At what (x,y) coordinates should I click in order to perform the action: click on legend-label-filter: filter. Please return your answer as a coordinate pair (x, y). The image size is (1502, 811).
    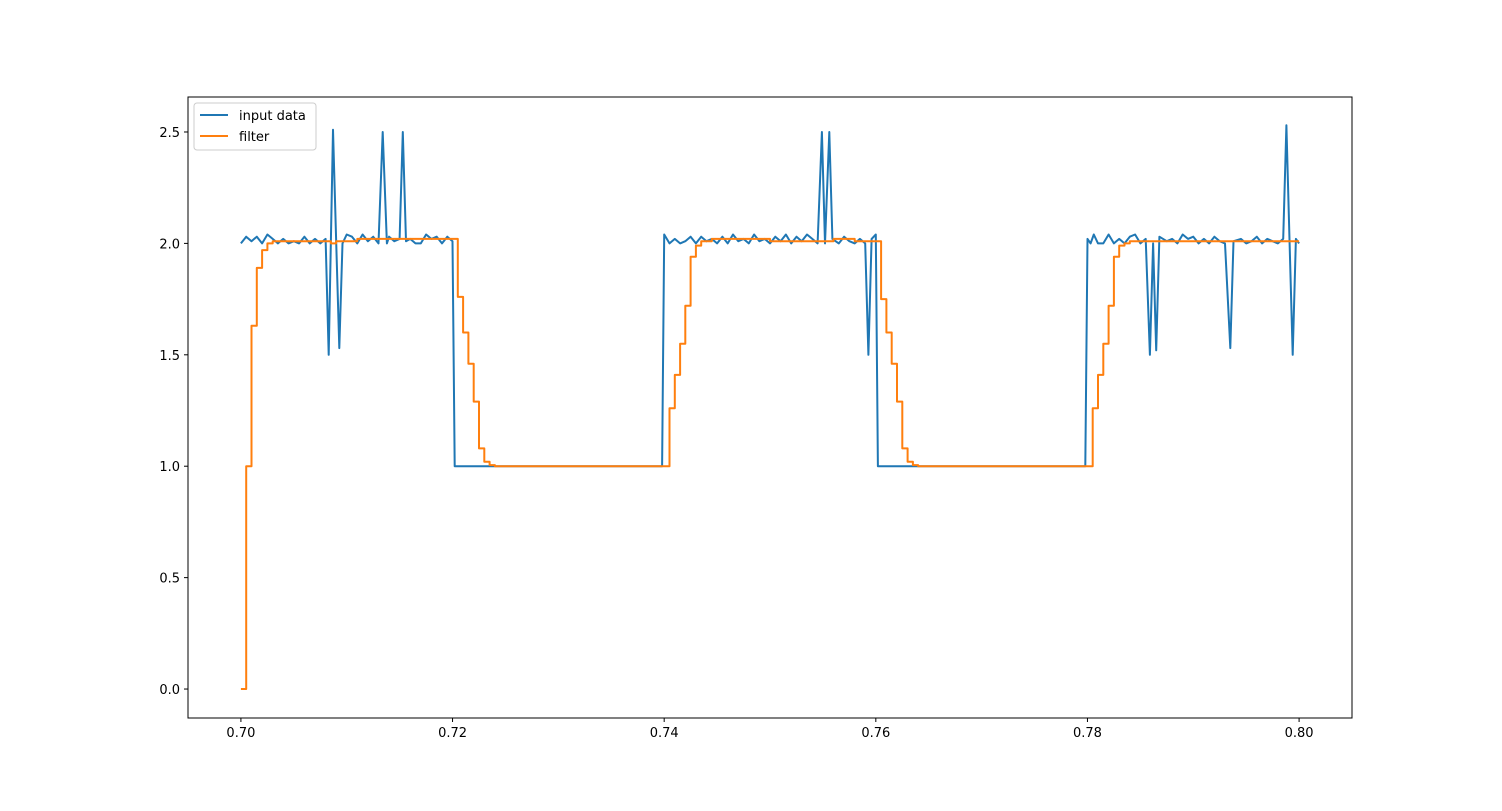
    Looking at the image, I should click on (254, 137).